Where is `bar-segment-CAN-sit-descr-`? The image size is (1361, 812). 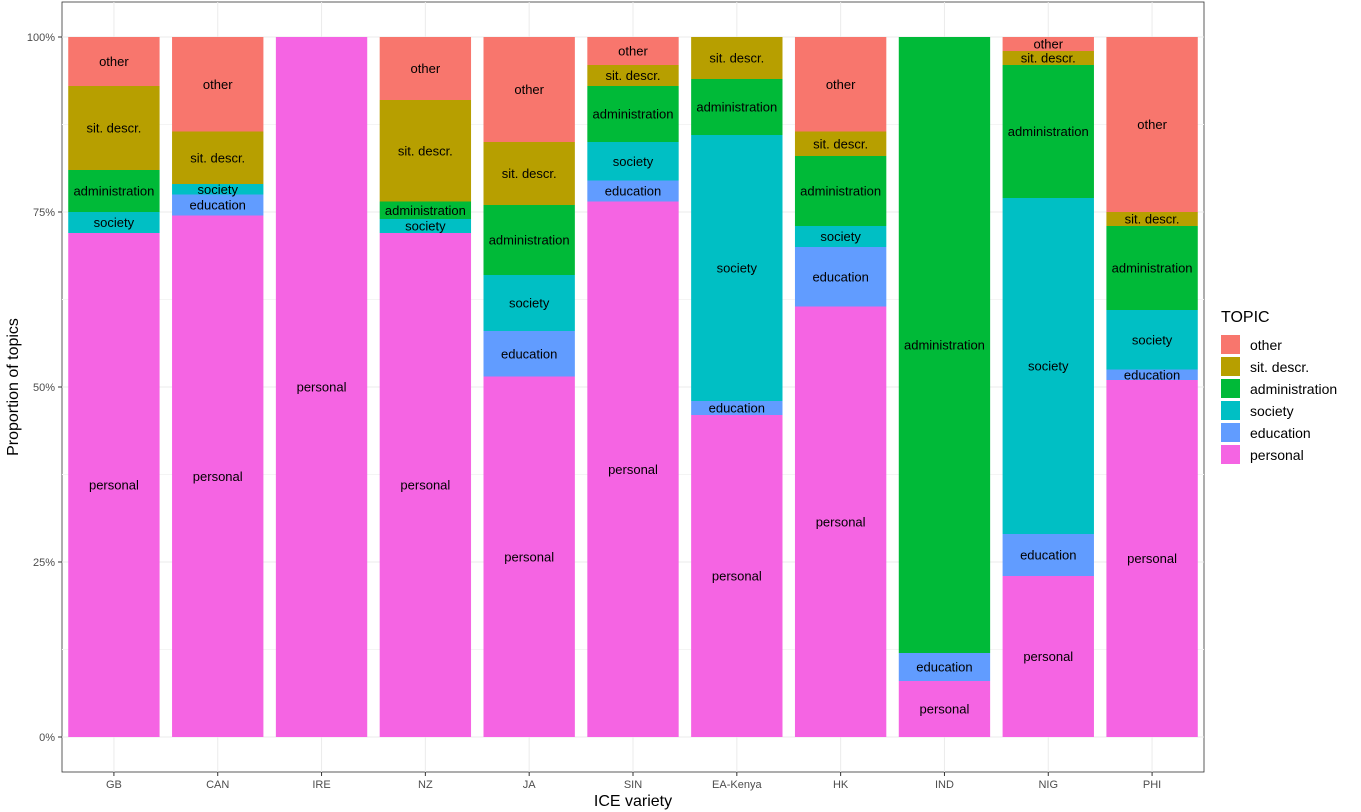
bar-segment-CAN-sit-descr- is located at coordinates (218, 157).